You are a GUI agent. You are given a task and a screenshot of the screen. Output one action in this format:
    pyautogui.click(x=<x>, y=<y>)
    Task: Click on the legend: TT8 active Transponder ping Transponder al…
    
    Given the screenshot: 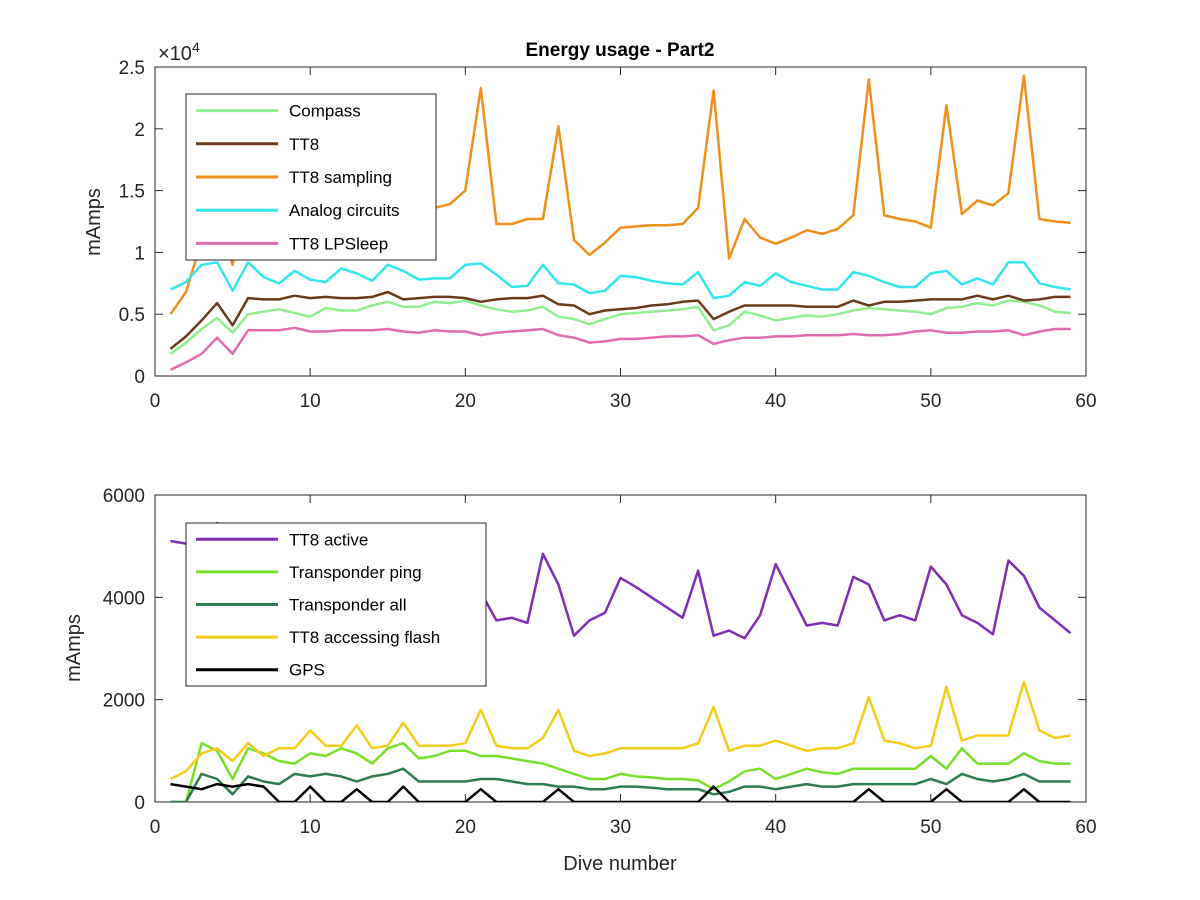 What is the action you would take?
    pyautogui.click(x=336, y=604)
    